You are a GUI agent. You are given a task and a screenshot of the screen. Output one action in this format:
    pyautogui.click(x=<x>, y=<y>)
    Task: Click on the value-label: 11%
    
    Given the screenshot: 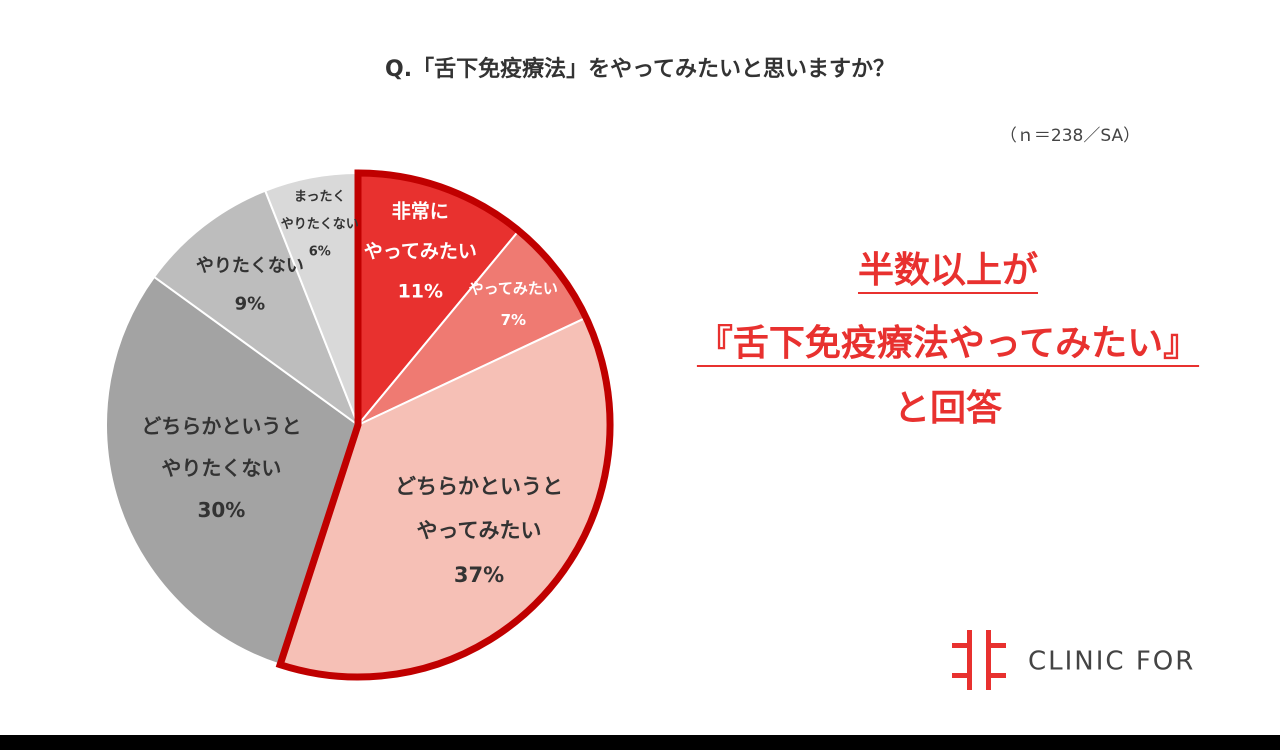 What is the action you would take?
    pyautogui.click(x=420, y=291)
    